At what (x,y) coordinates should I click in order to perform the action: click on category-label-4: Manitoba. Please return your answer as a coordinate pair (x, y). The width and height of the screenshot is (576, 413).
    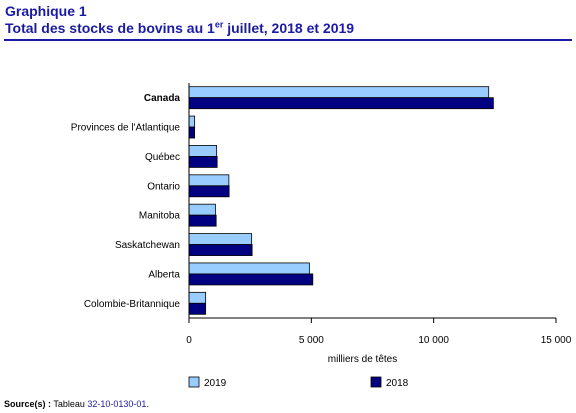
    Looking at the image, I should click on (160, 216).